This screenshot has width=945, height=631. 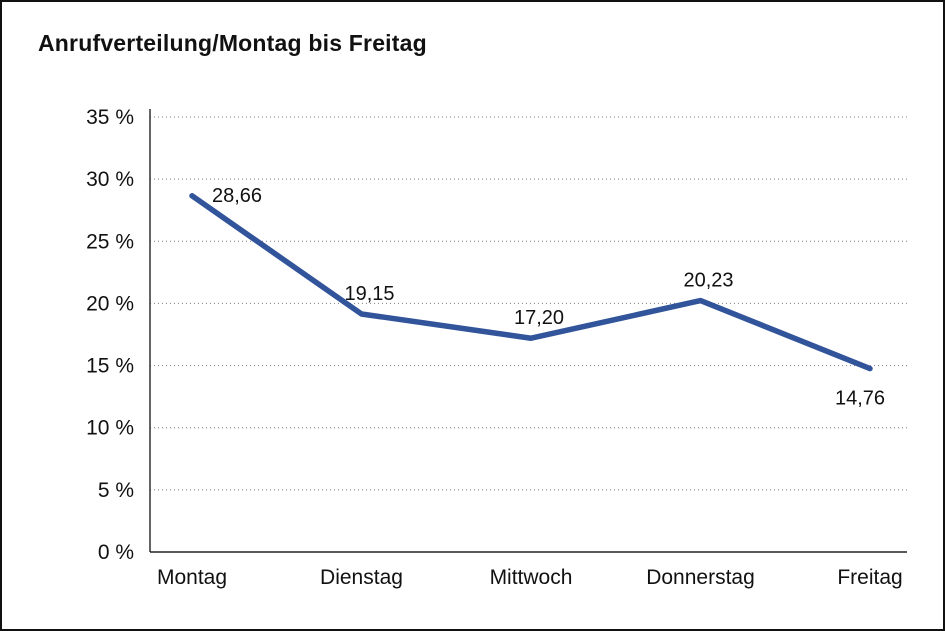 I want to click on x-axis-label-mittwoch: Mittwoch, so click(x=531, y=577).